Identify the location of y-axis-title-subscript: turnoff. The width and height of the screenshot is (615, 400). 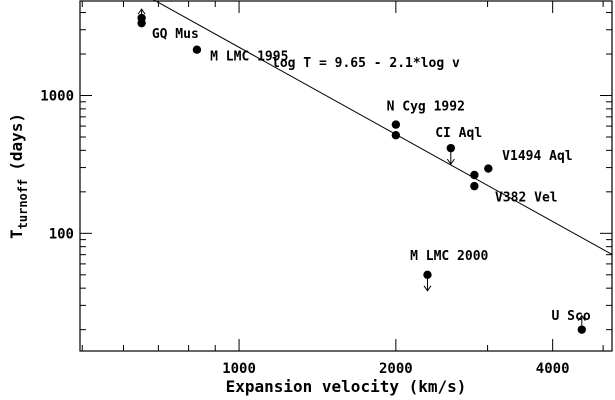
(23, 204).